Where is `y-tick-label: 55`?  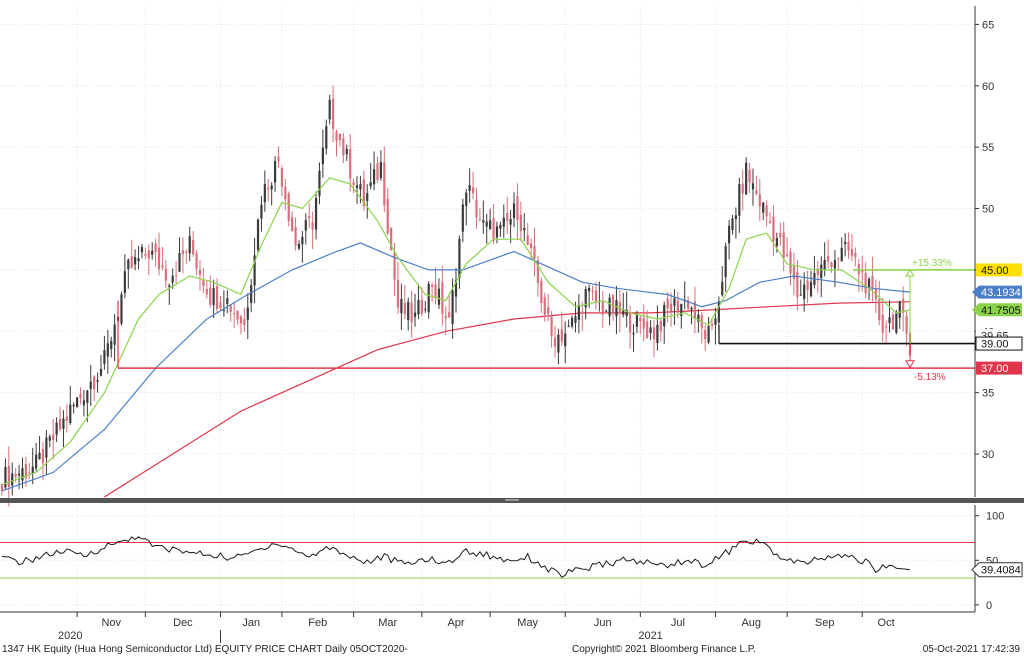
y-tick-label: 55 is located at coordinates (988, 148).